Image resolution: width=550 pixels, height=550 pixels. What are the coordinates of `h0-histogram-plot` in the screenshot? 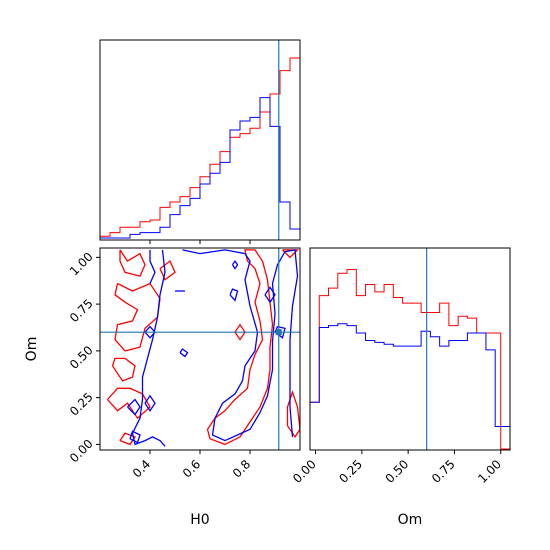 It's located at (200, 140).